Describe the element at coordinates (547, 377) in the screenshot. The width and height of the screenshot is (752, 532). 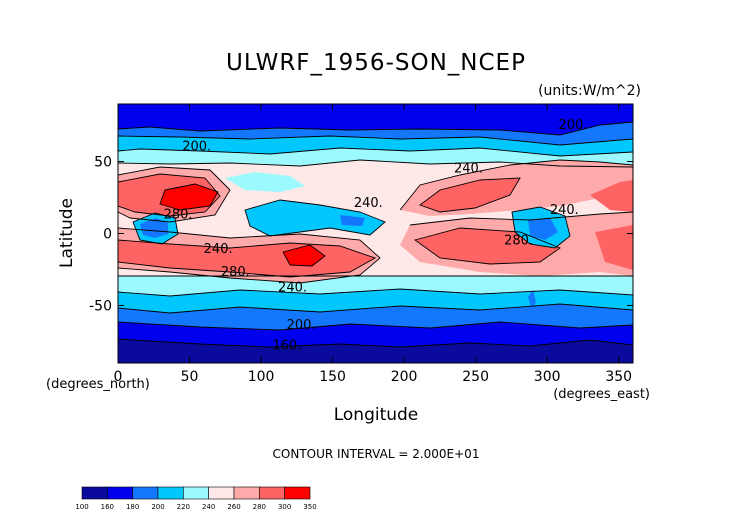
I see `x-tick-label: 300` at that location.